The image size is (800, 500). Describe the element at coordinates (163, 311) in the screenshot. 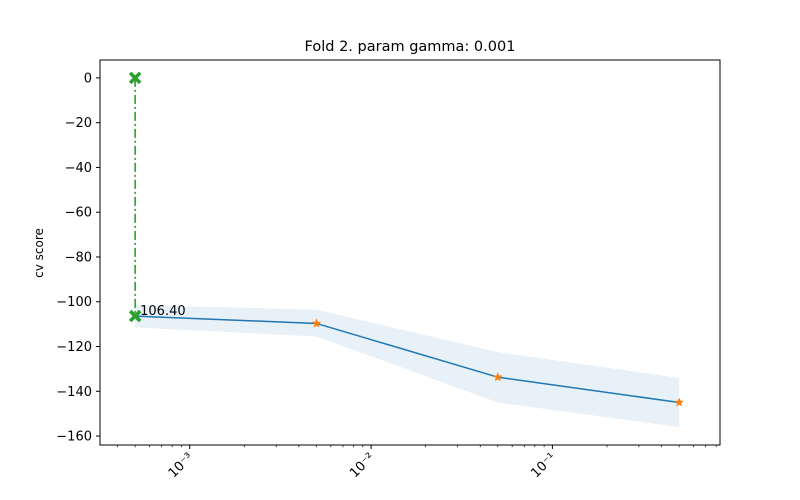

I see `best-score-label: 106.40` at that location.